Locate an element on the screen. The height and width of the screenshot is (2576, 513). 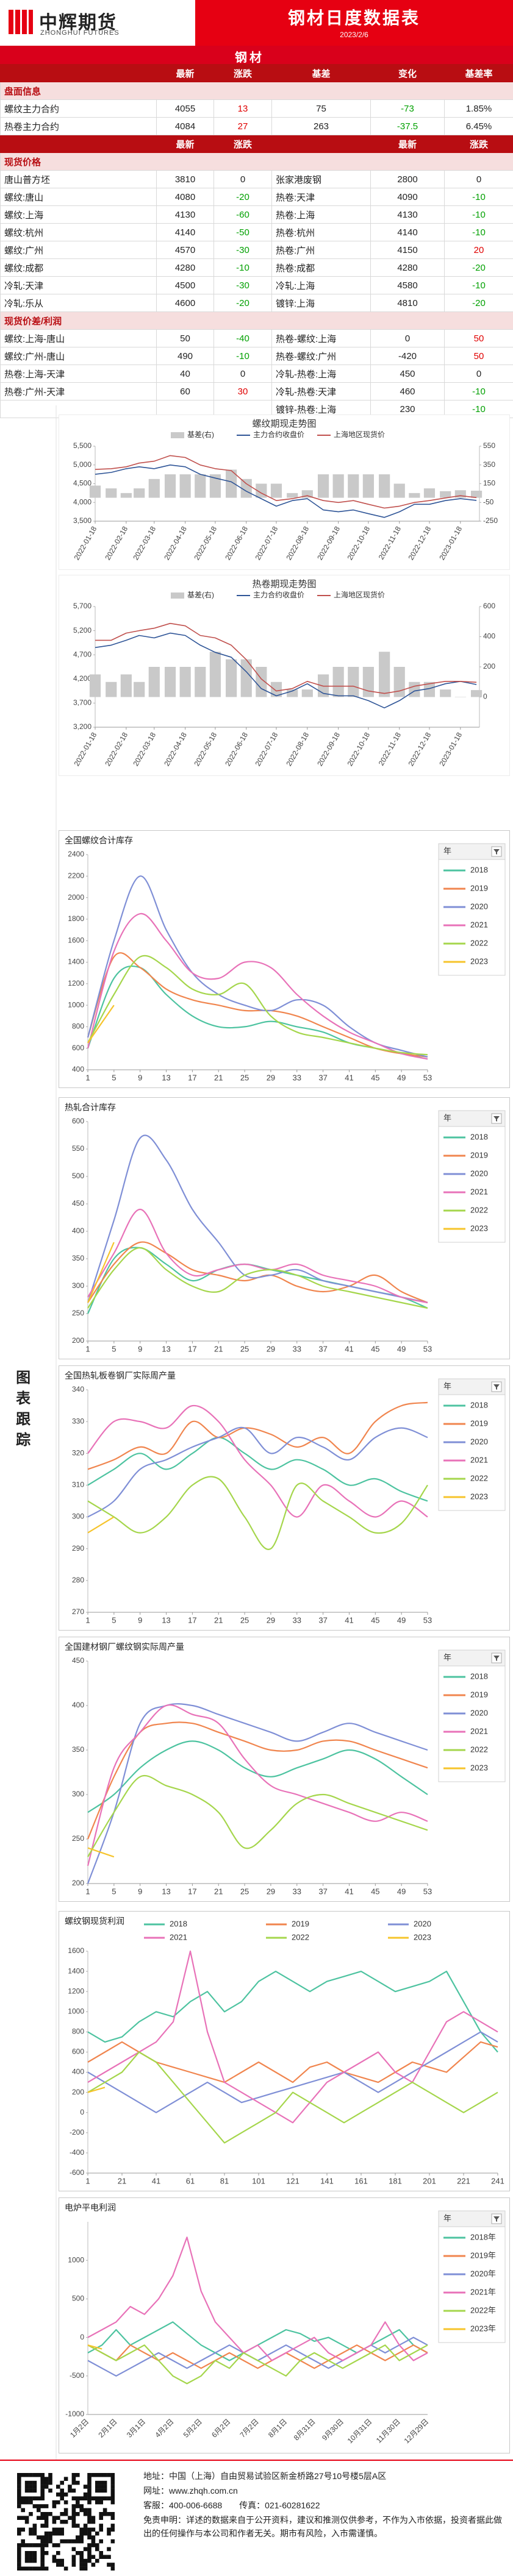
chart-title: 热轧合计库存 is located at coordinates (90, 1107).